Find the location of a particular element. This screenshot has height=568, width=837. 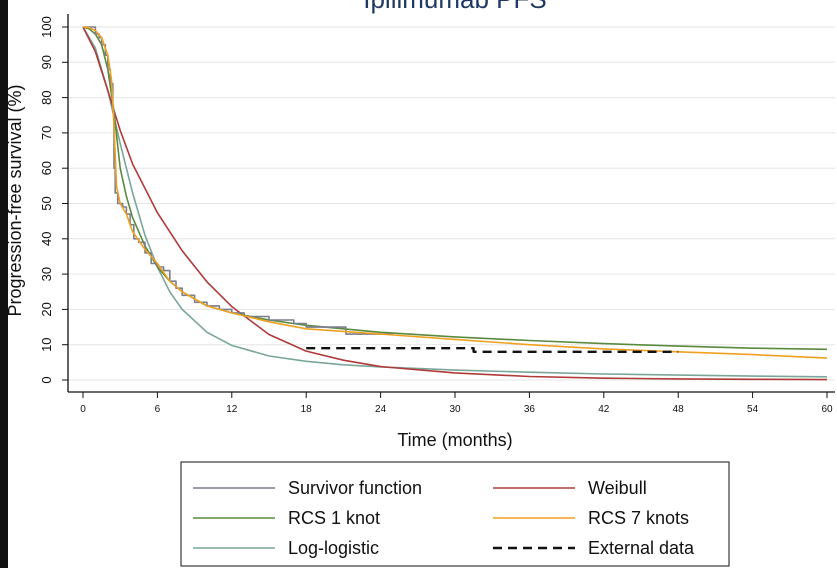

legend-label-rcs-7-knots: RCS 7 knots is located at coordinates (638, 518).